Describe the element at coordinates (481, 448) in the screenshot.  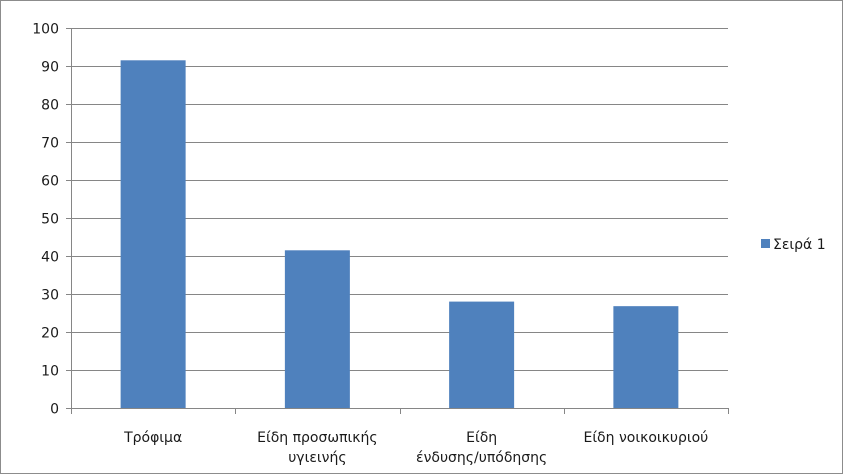
I see `x-tick-label: Είδη ένδυσης/υπόδησης` at that location.